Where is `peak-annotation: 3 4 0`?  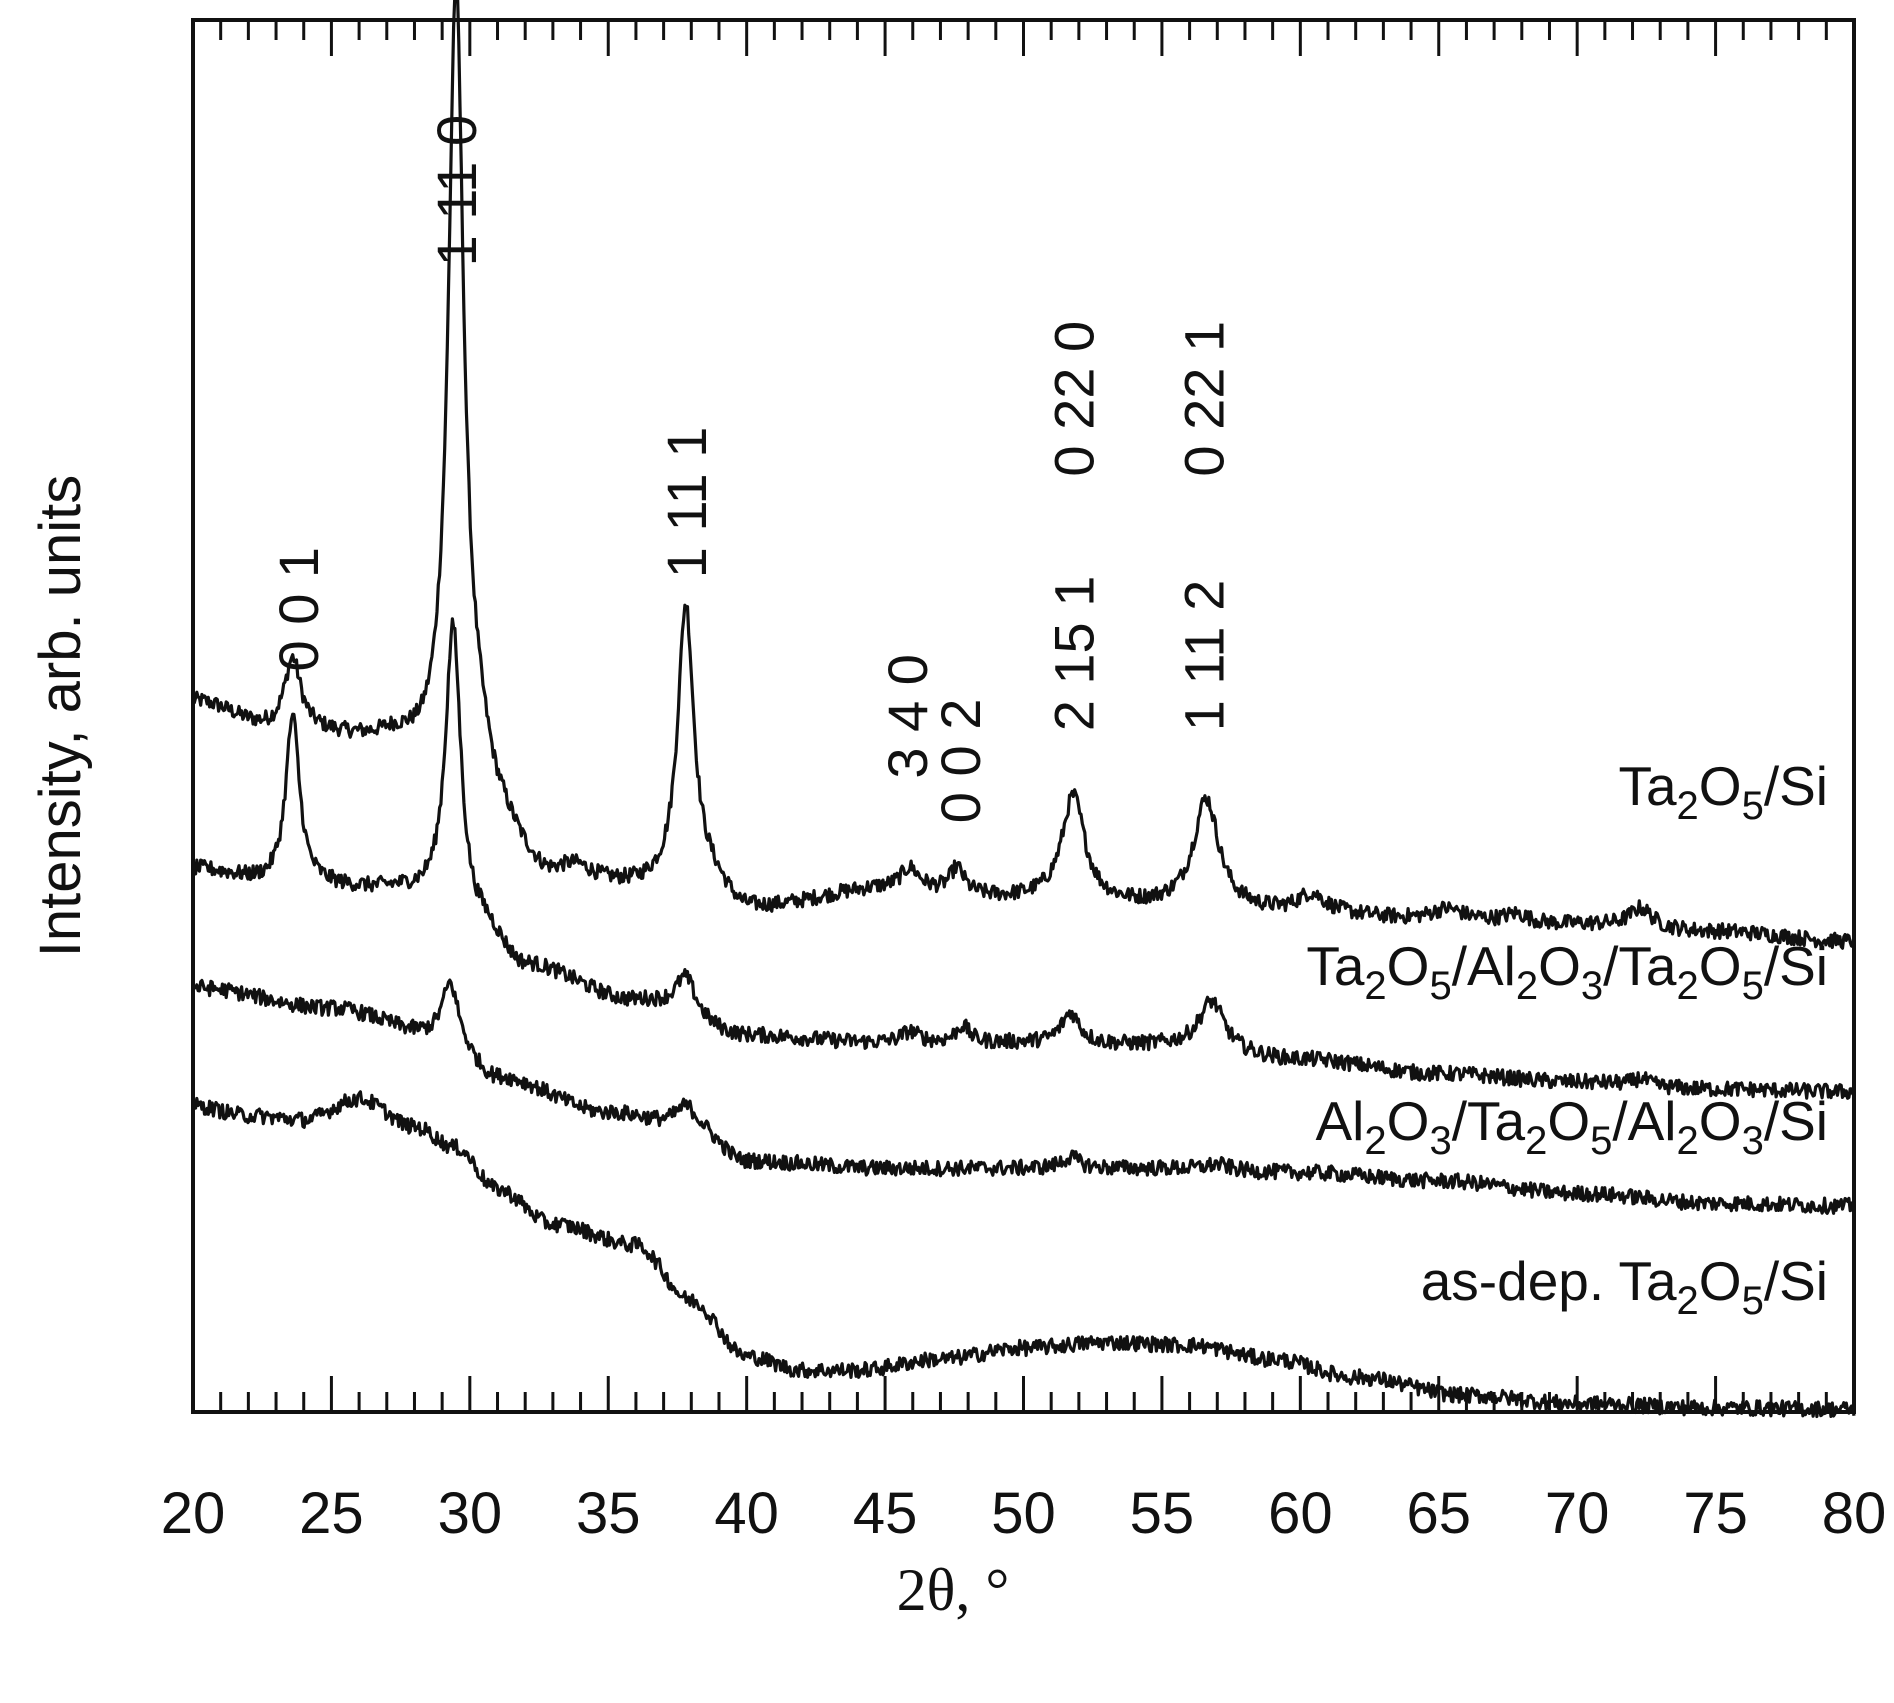
peak-annotation: 3 4 0 is located at coordinates (907, 716).